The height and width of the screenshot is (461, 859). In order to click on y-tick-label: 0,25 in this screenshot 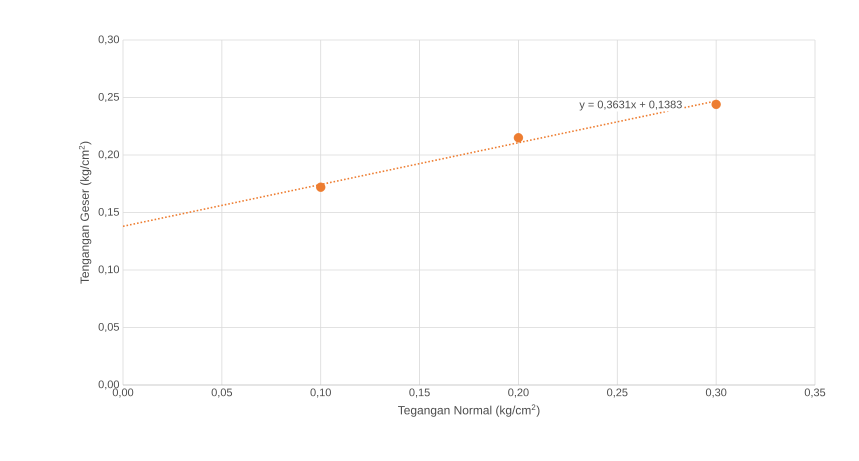, I will do `click(109, 97)`.